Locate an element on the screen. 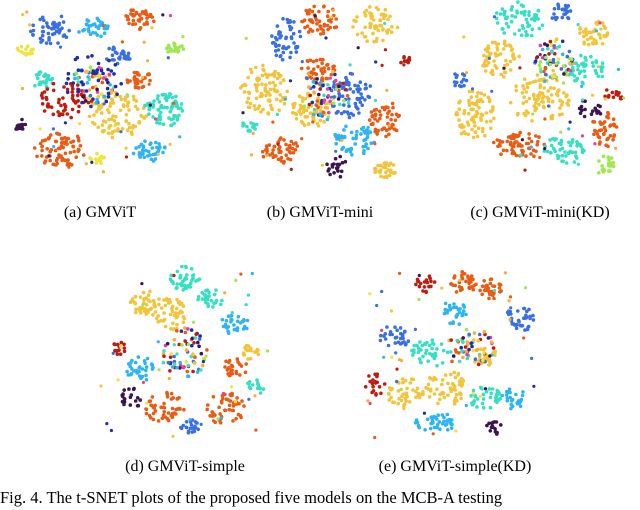 The height and width of the screenshot is (510, 640). tsne-plot-a is located at coordinates (100, 95).